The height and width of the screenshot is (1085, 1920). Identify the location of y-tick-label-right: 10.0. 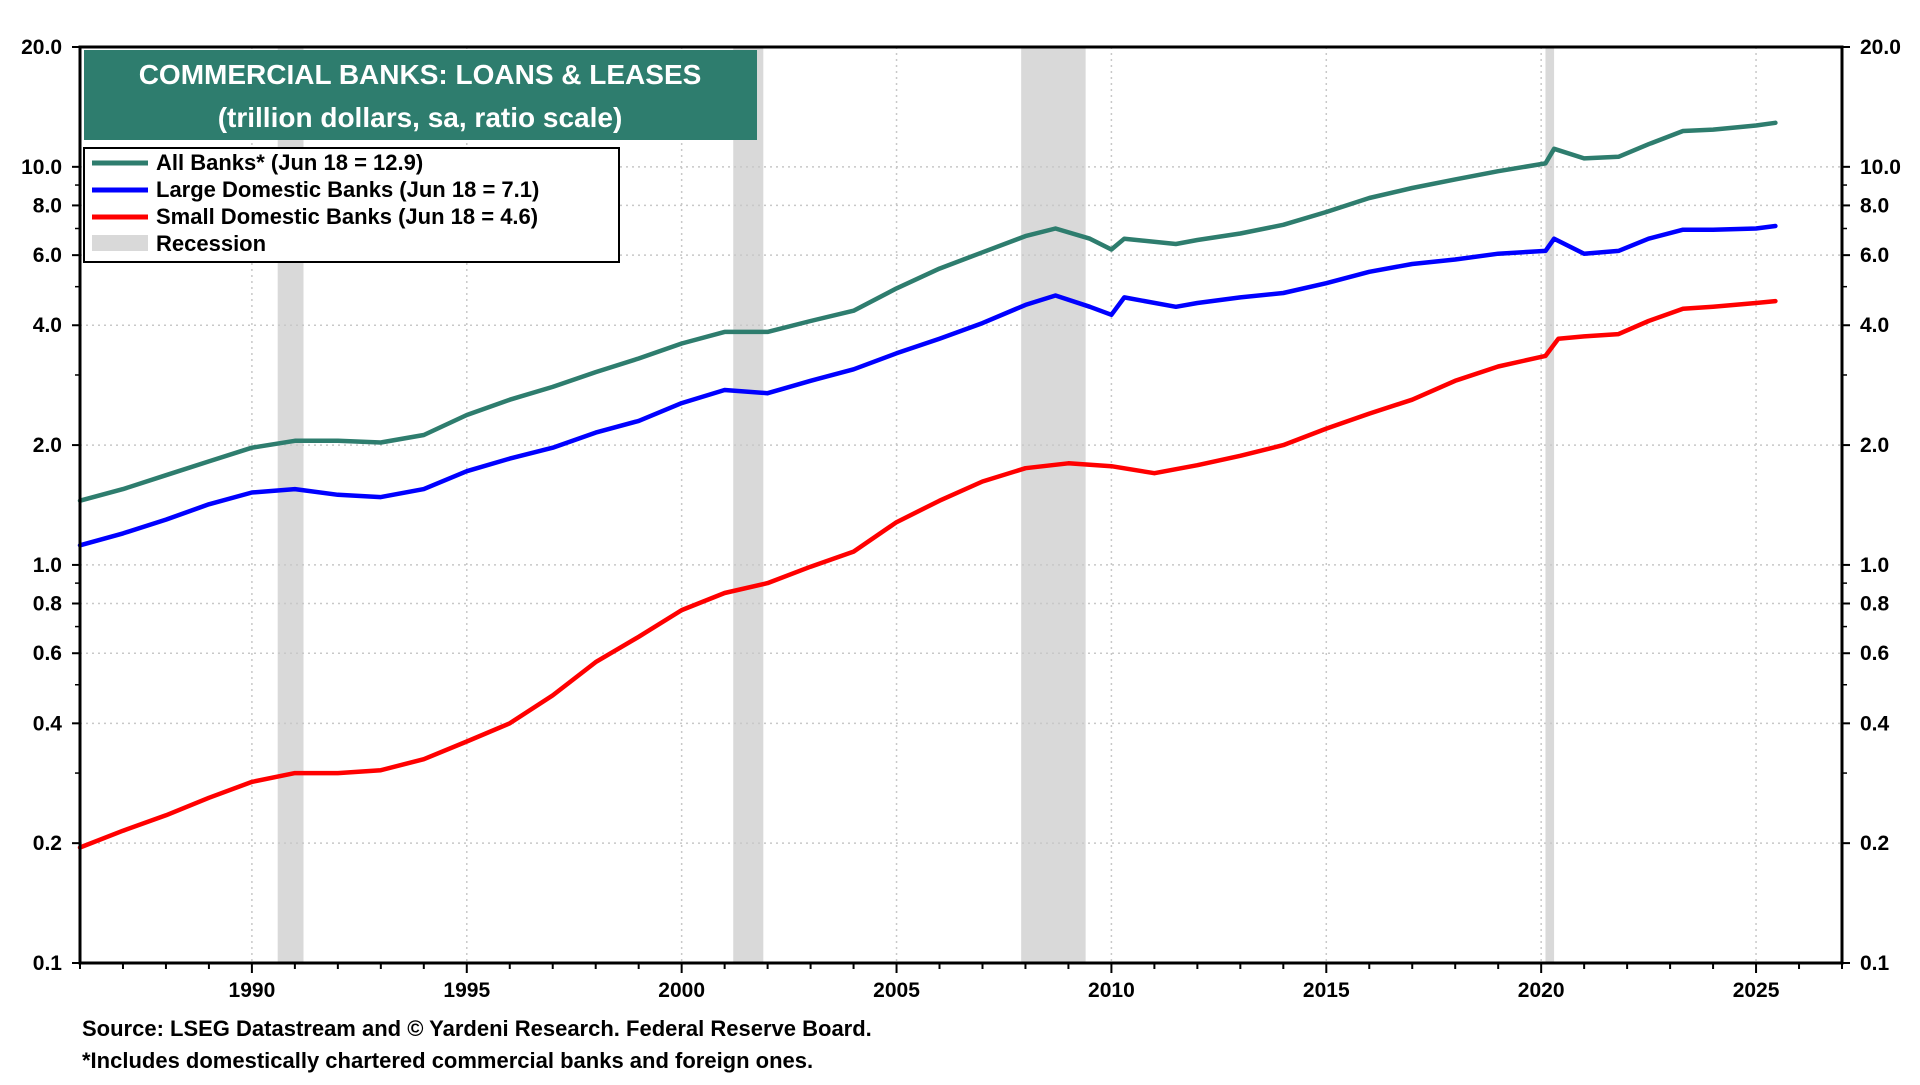
(1880, 167).